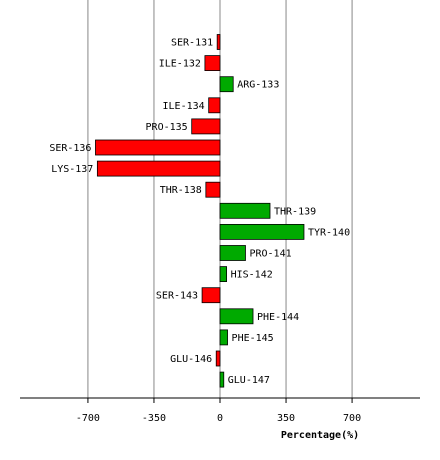 This screenshot has width=440, height=460. I want to click on bar-label-arg-133: ARG-133, so click(258, 85).